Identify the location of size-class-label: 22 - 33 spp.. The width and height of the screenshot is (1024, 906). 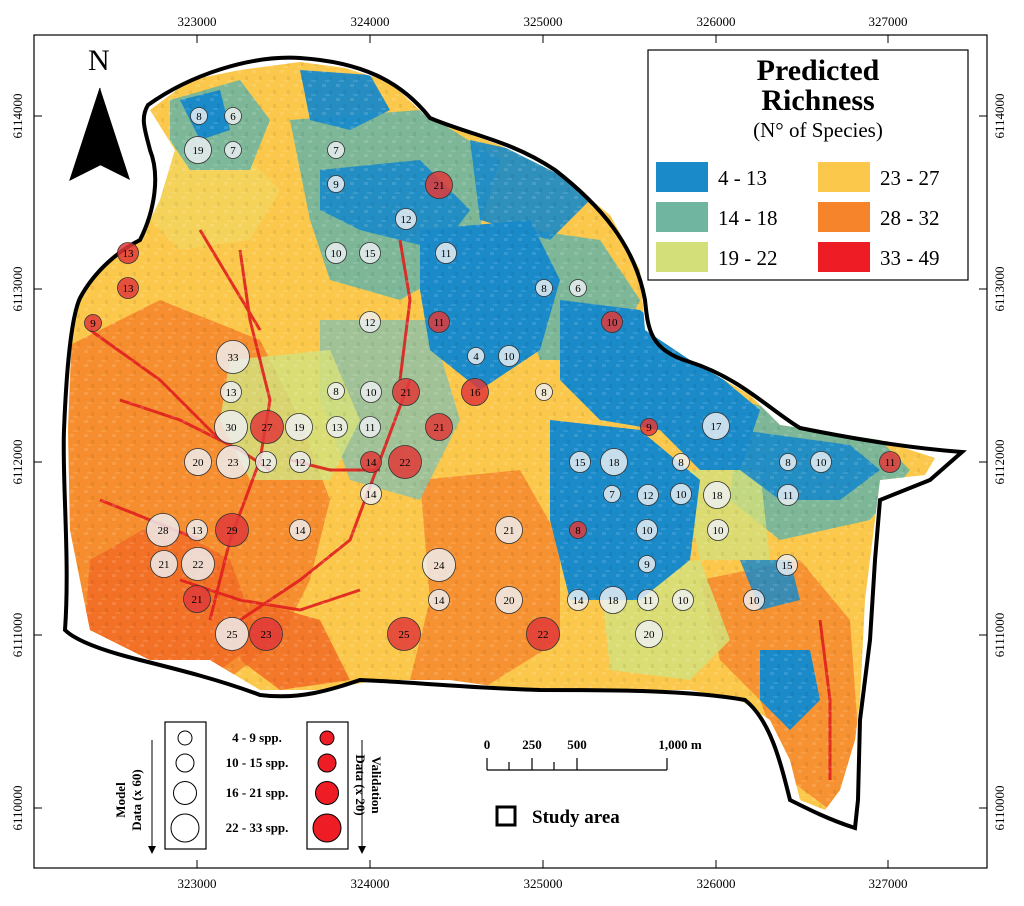
(257, 827).